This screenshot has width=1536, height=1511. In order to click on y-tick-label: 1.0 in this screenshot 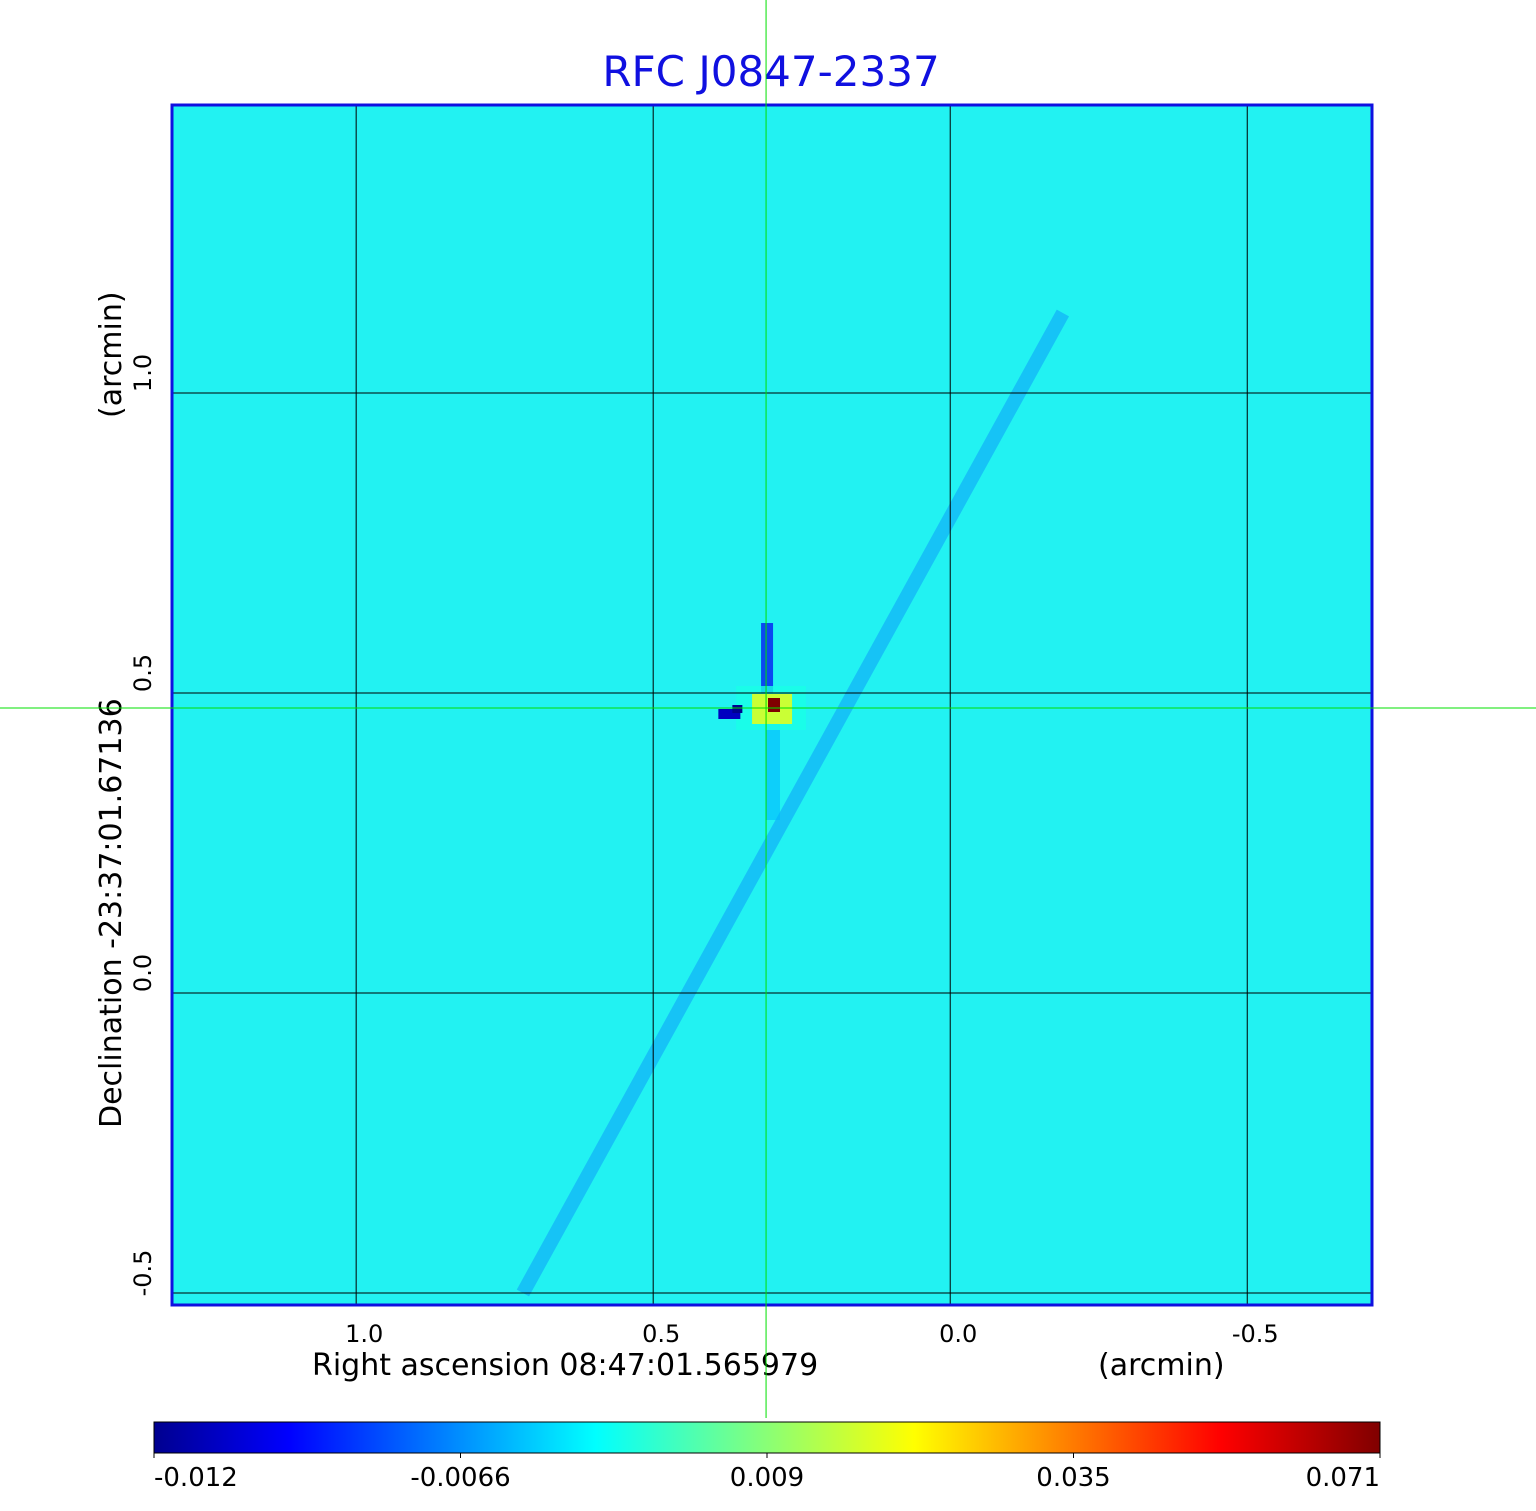, I will do `click(143, 373)`.